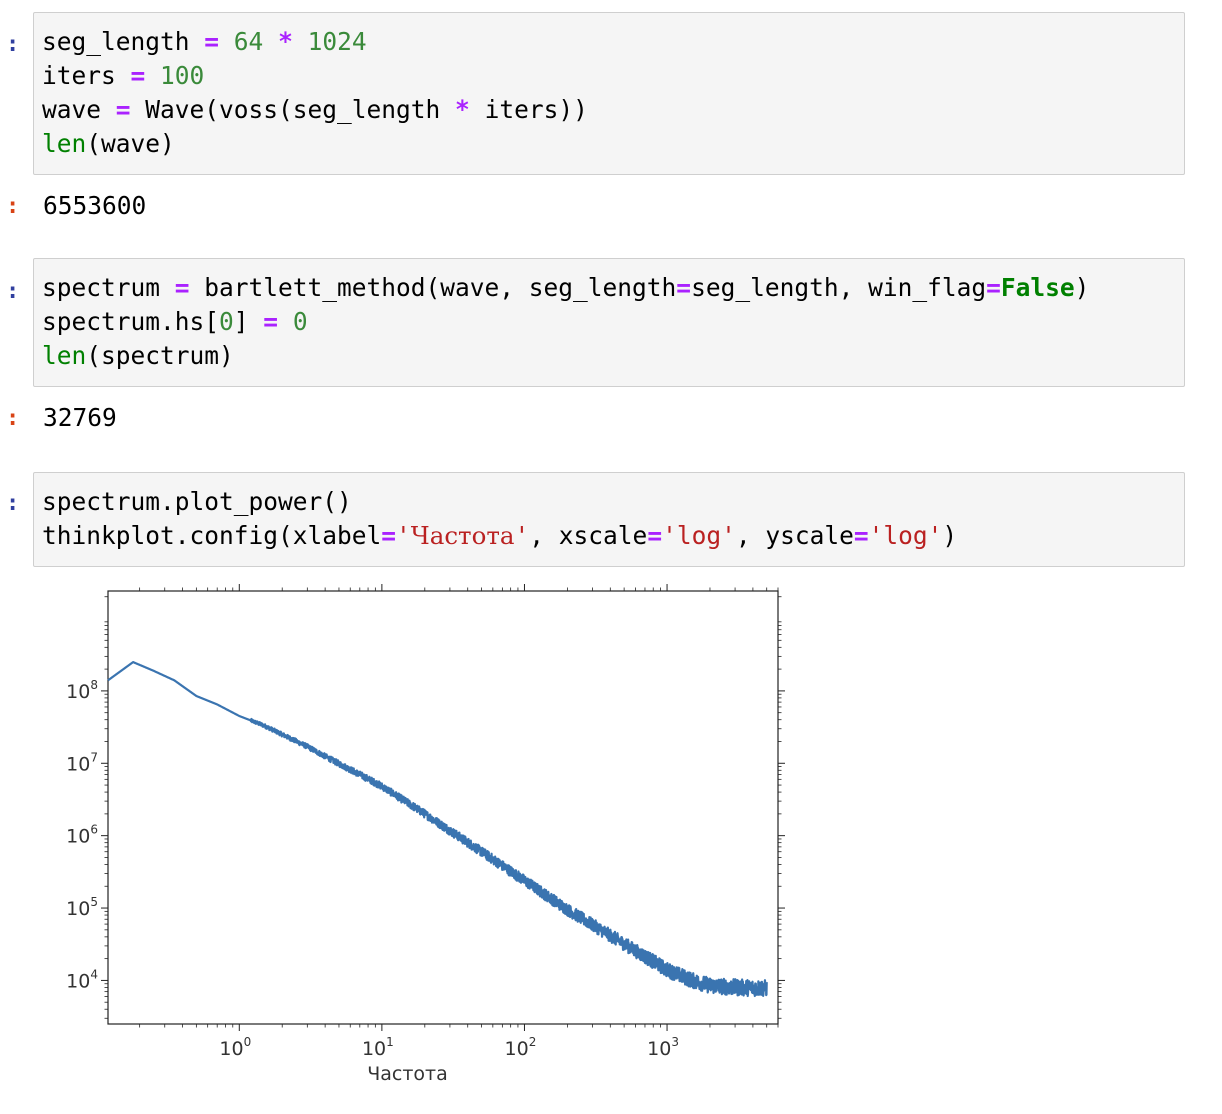  What do you see at coordinates (95, 205) in the screenshot?
I see `output-text: 6553600` at bounding box center [95, 205].